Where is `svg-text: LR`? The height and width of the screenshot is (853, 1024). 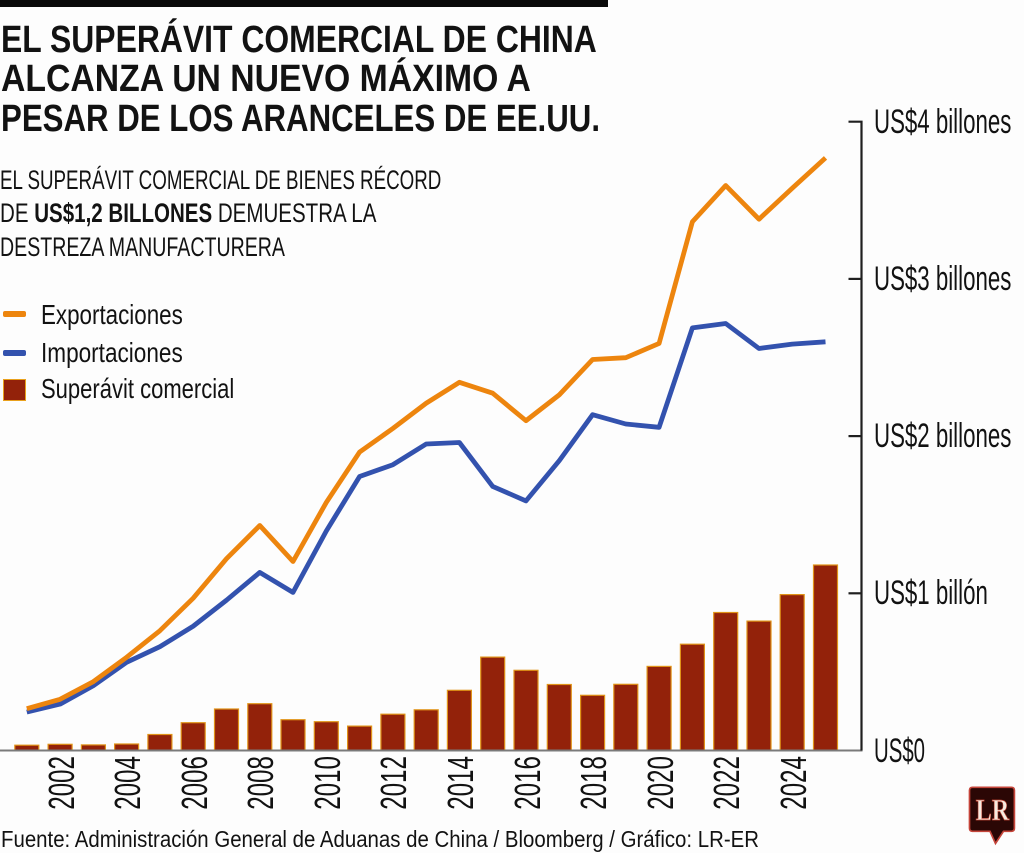 svg-text: LR is located at coordinates (993, 810).